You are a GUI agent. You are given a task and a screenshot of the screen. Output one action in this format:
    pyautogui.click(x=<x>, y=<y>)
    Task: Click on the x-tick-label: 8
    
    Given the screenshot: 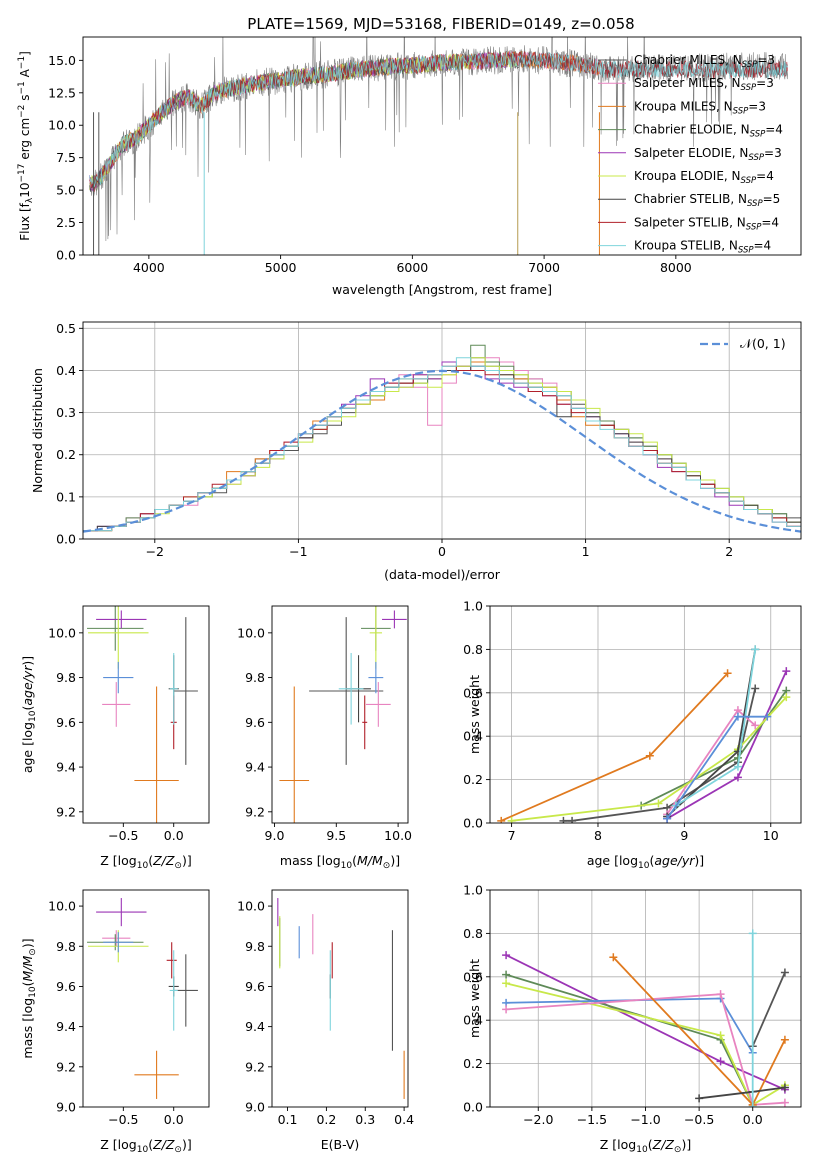 What is the action you would take?
    pyautogui.click(x=598, y=835)
    